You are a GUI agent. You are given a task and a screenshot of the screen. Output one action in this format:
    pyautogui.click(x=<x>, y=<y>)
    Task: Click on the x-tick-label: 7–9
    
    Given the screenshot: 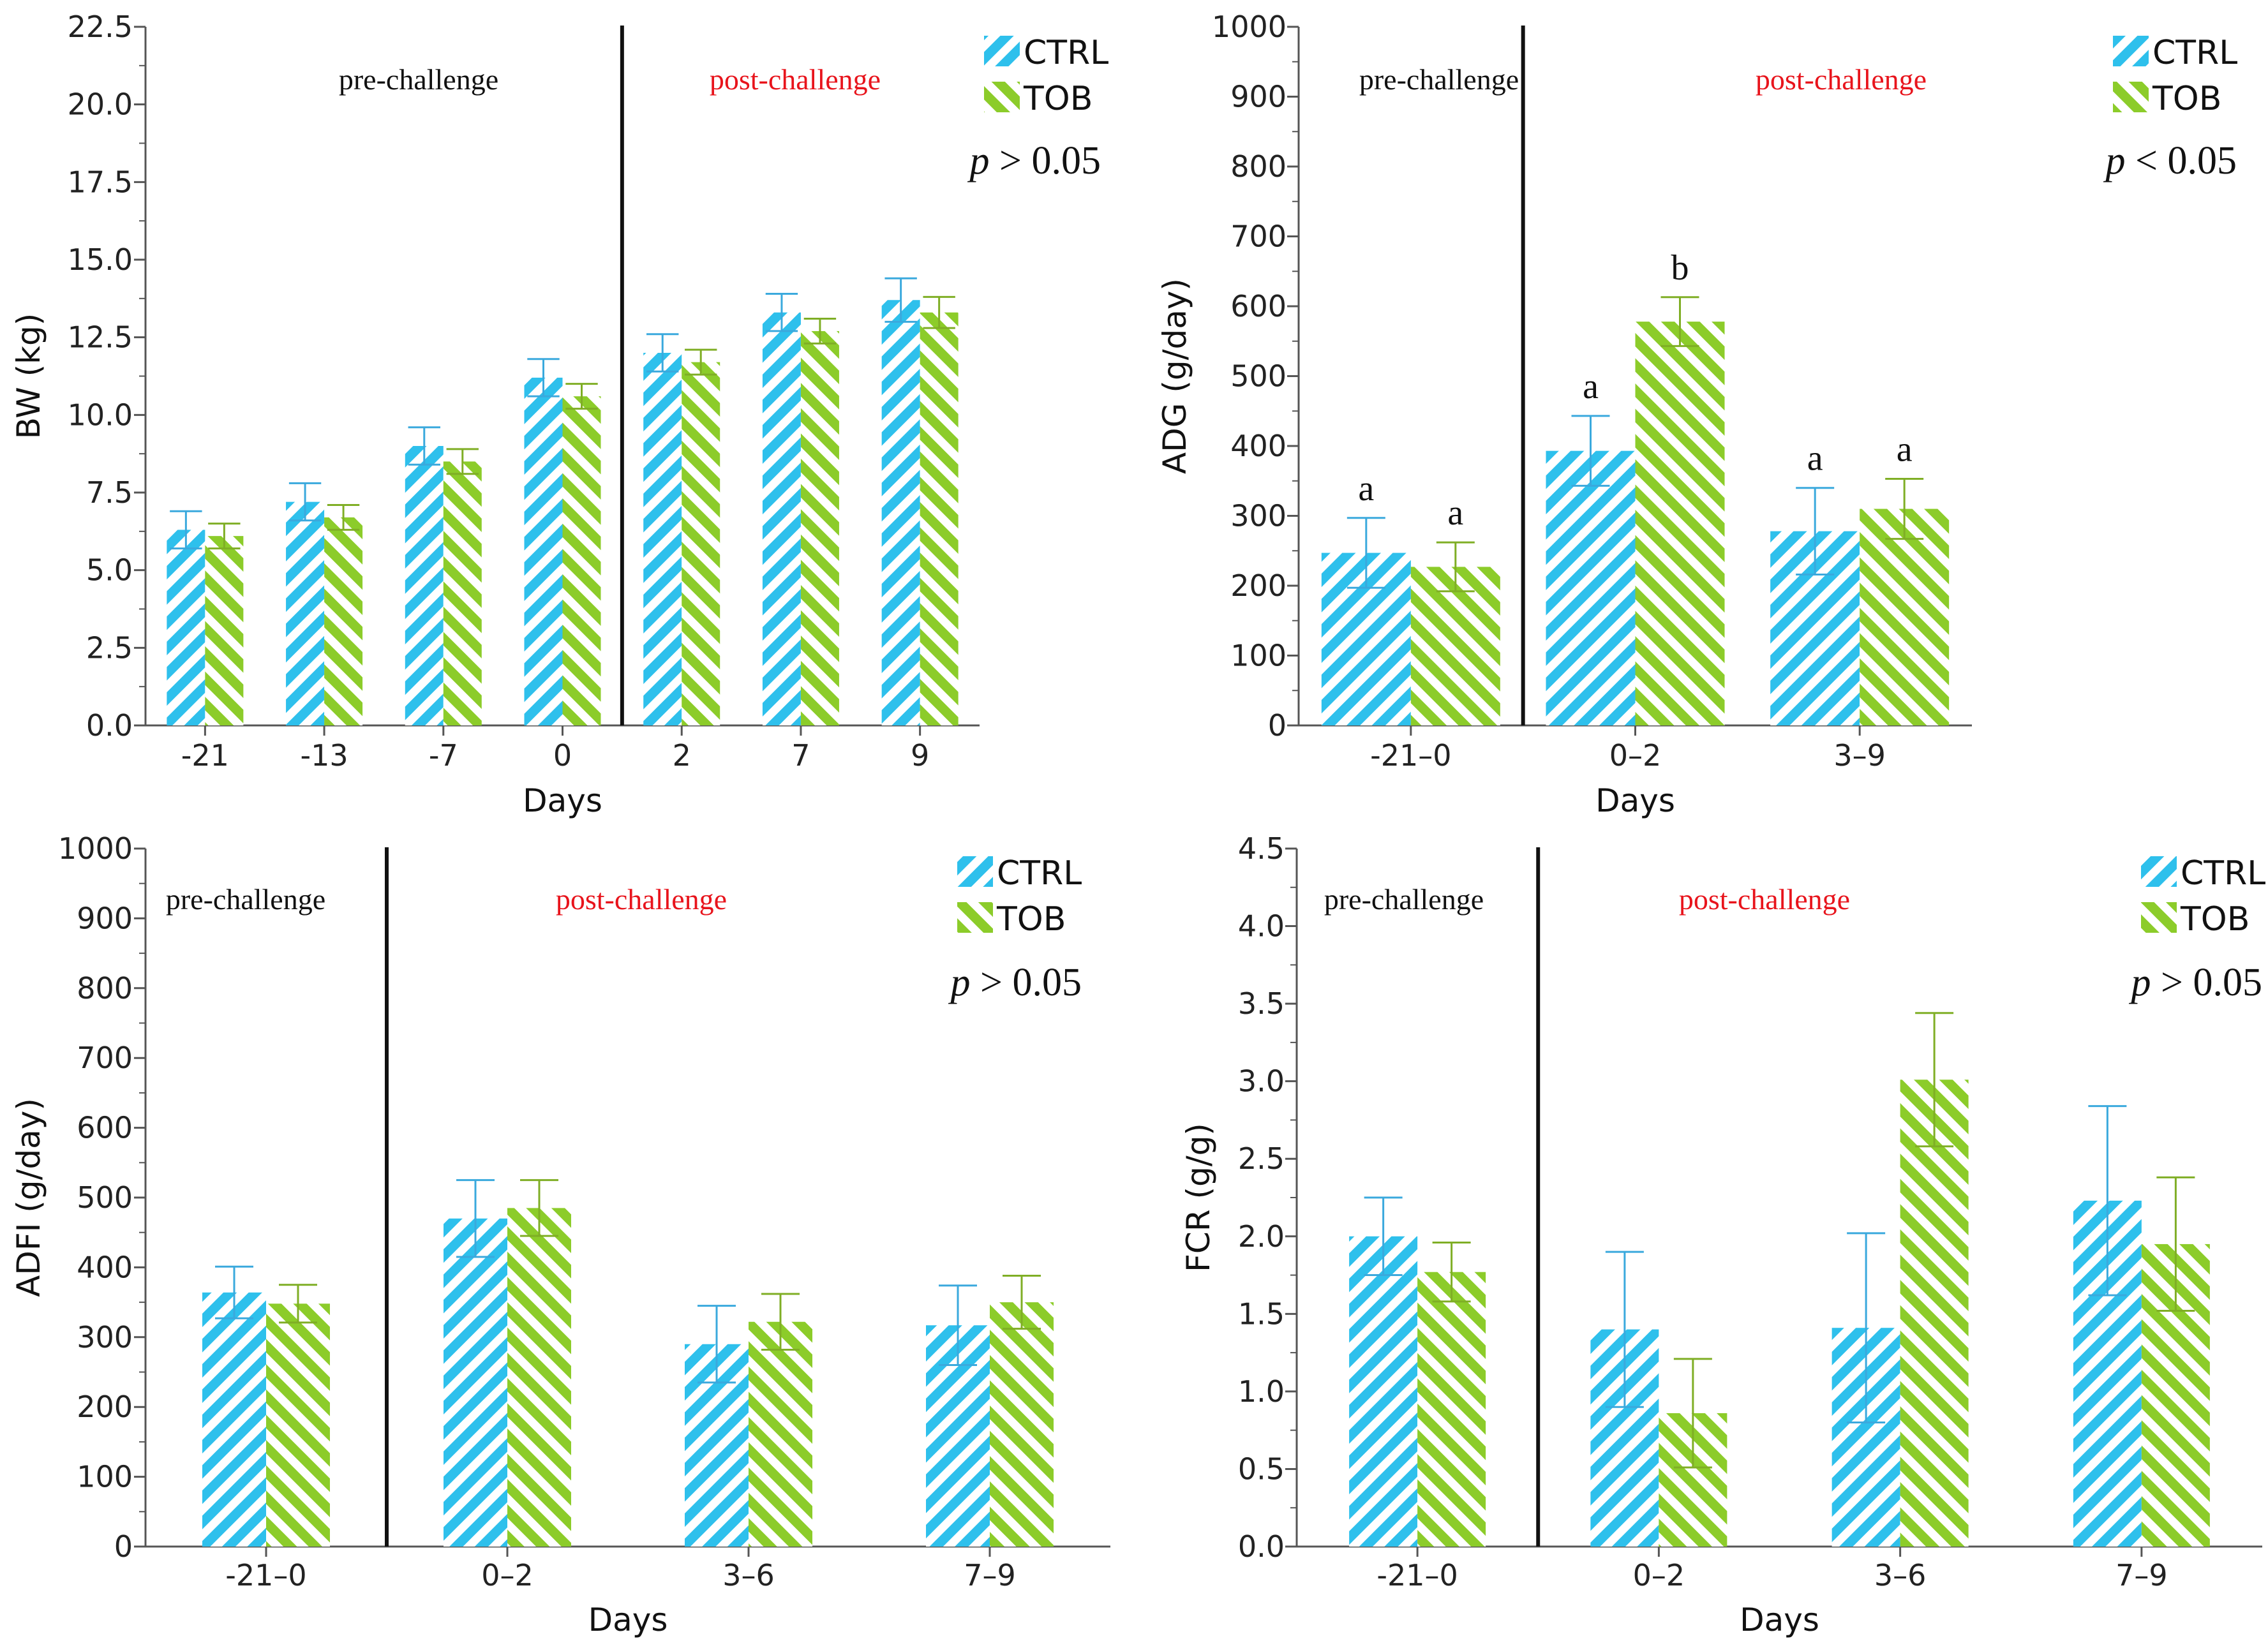 What is the action you would take?
    pyautogui.click(x=990, y=1575)
    